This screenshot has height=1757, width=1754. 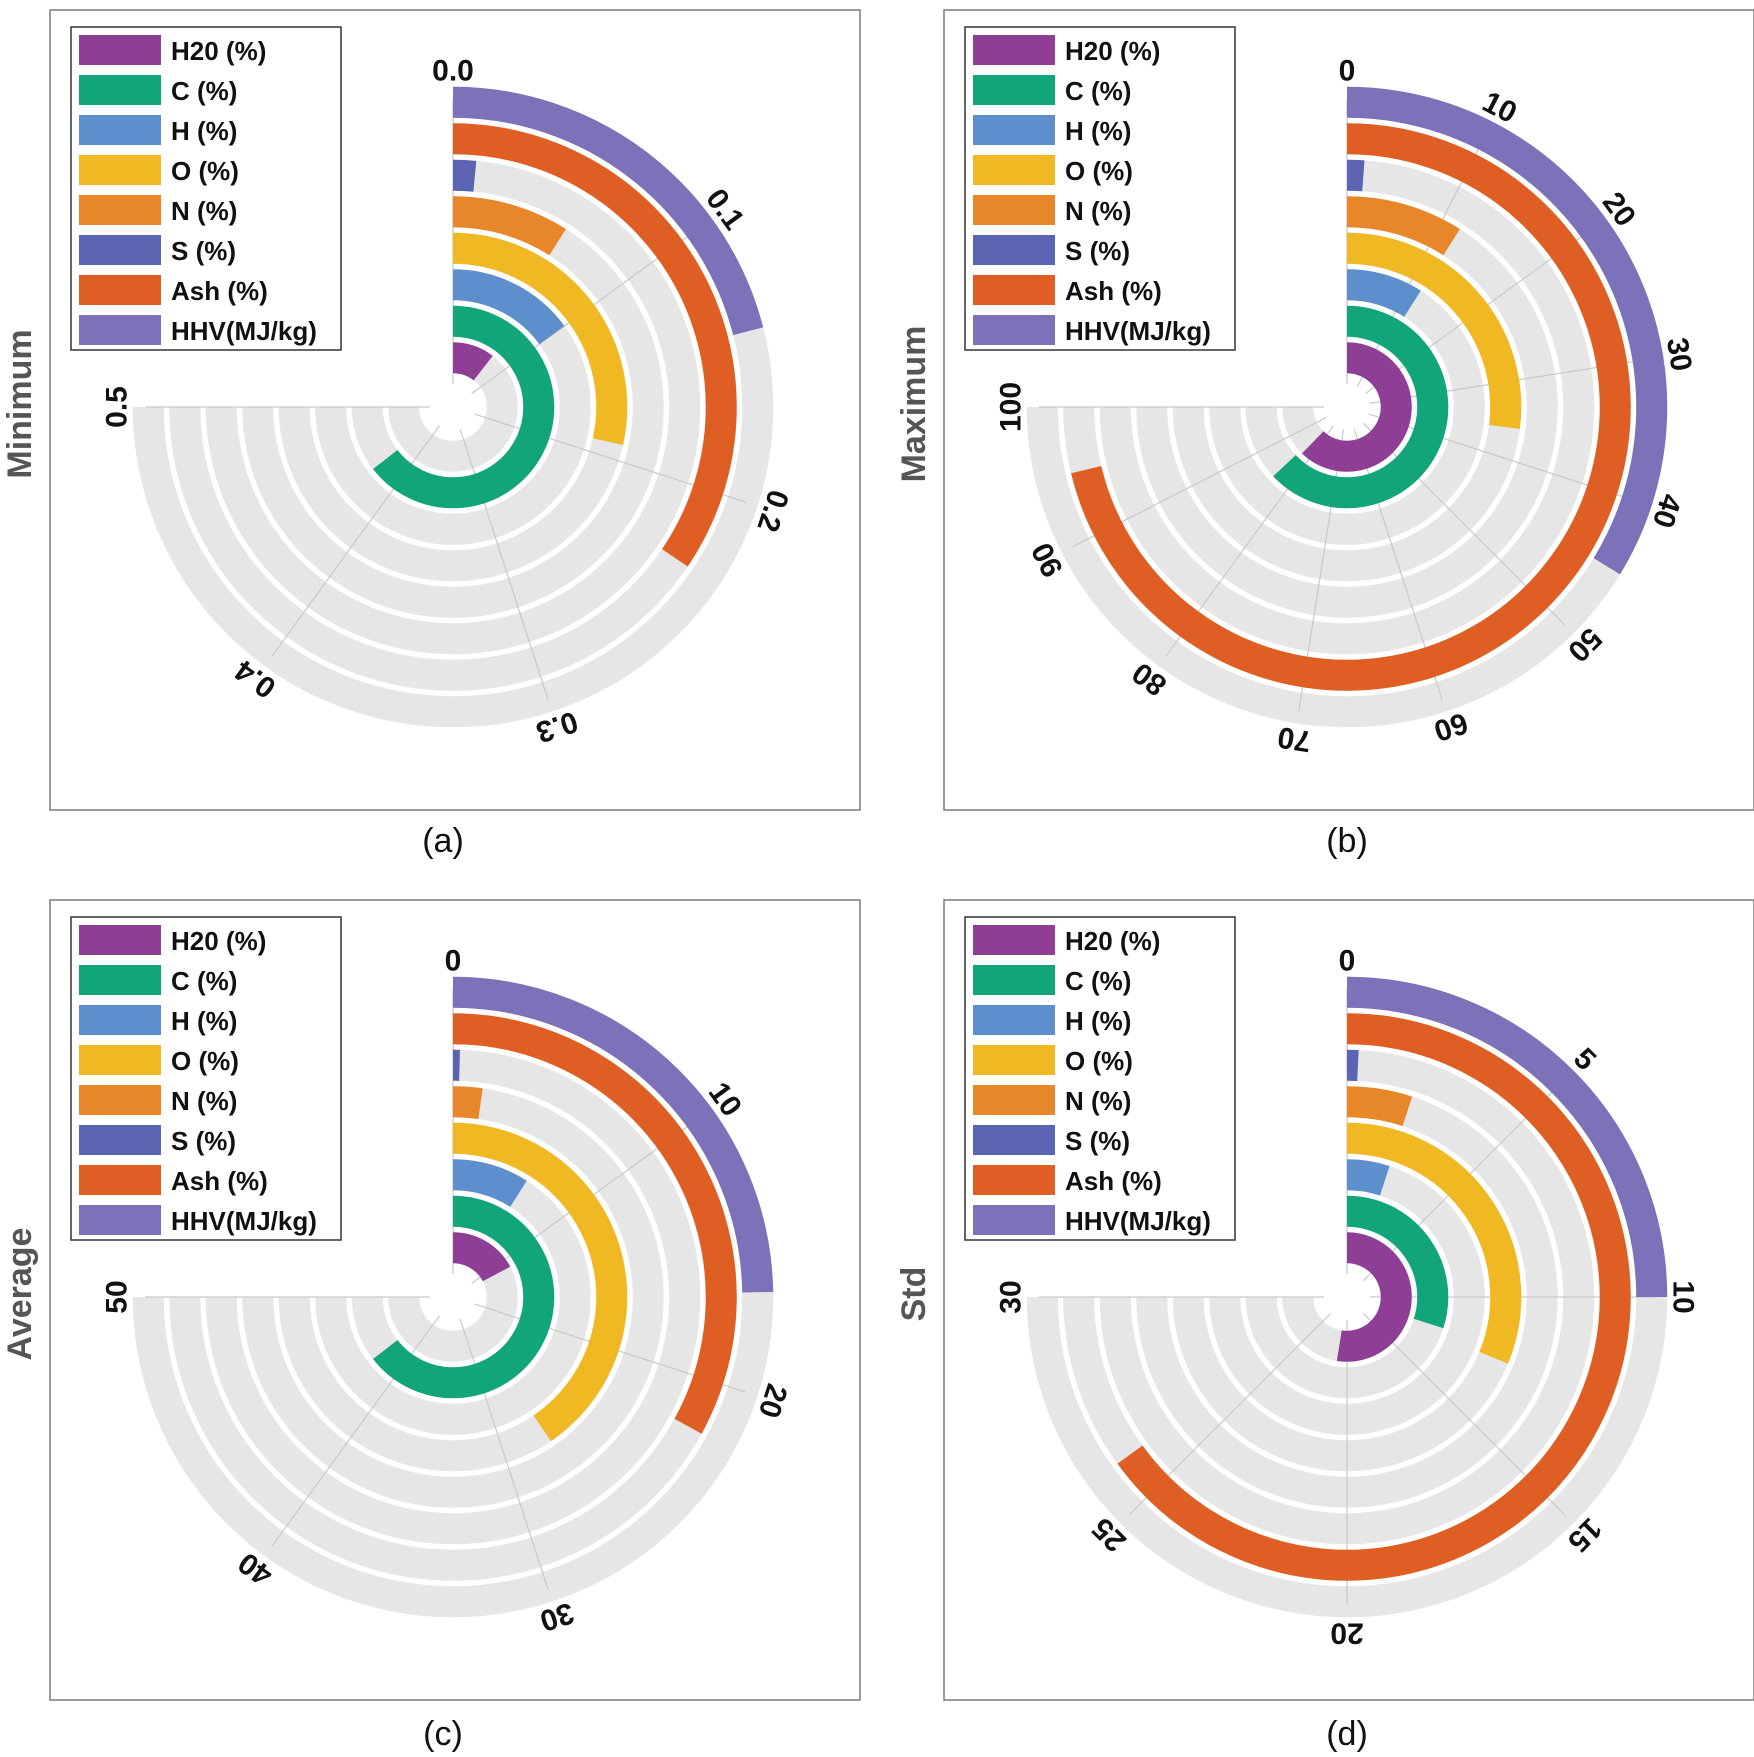 I want to click on bar-c, so click(x=1397, y=1262).